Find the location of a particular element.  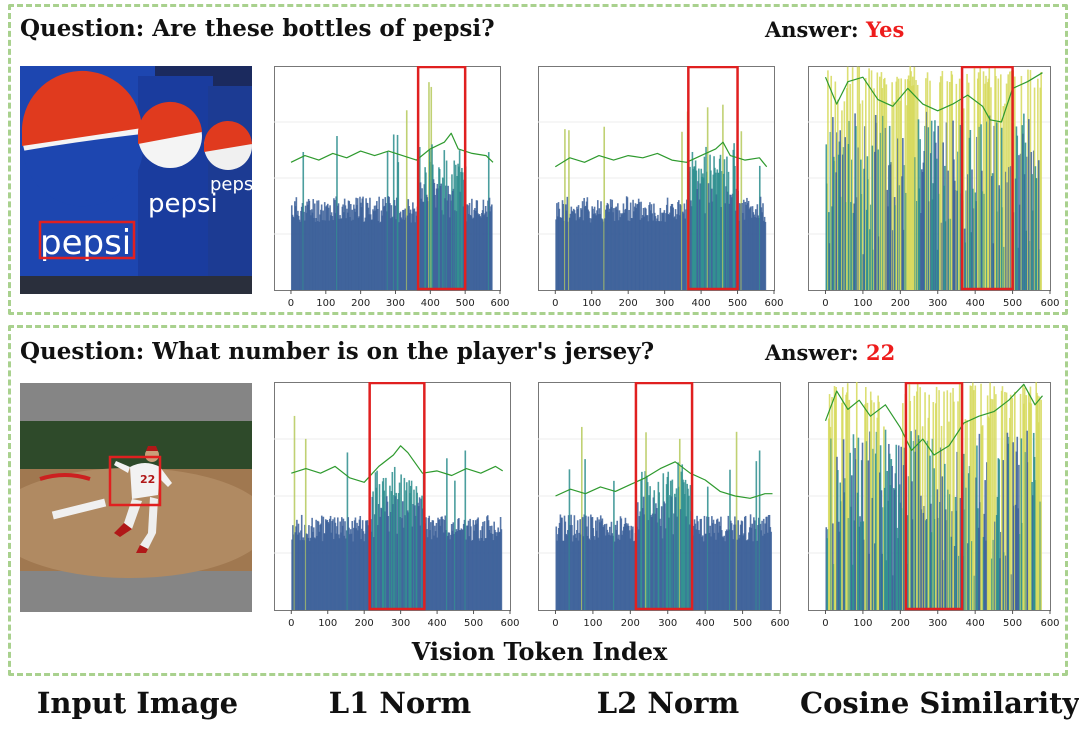

x-tick-label: 0 is located at coordinates (825, 303).